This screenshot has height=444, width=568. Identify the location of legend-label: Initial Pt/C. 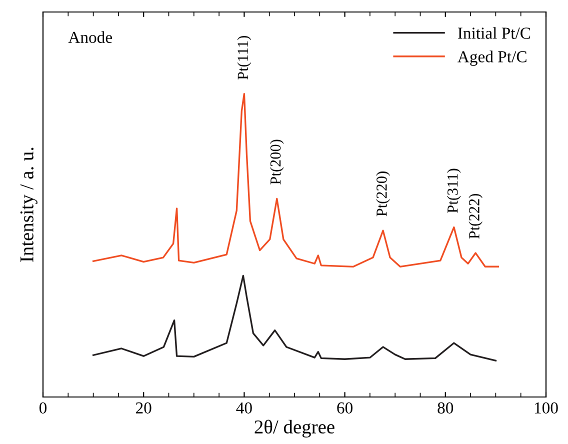
(494, 33).